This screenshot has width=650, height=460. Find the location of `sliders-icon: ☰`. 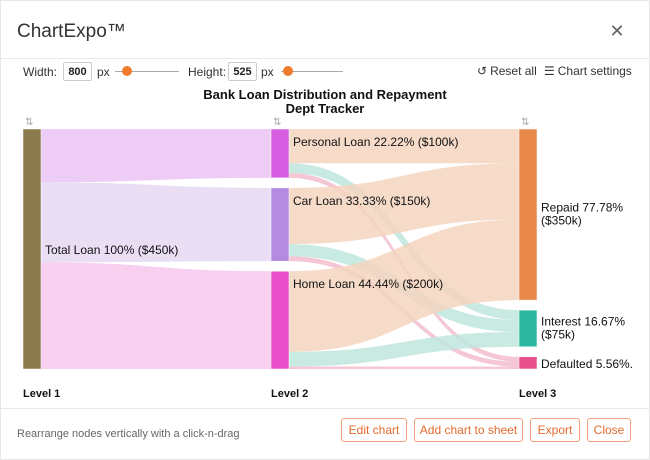

sliders-icon: ☰ is located at coordinates (549, 71).